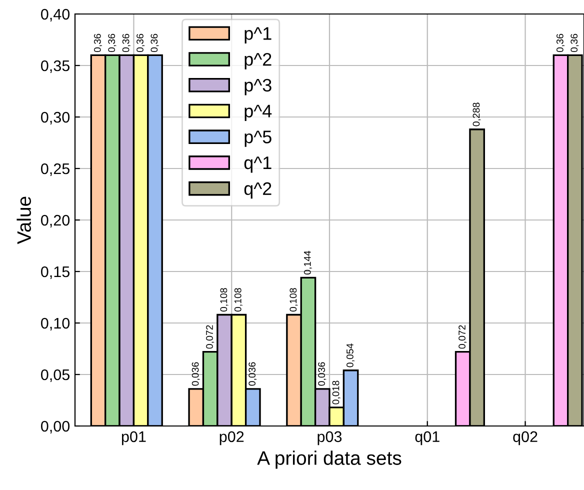 This screenshot has width=584, height=490. I want to click on y-tick-label: 0,10, so click(55, 324).